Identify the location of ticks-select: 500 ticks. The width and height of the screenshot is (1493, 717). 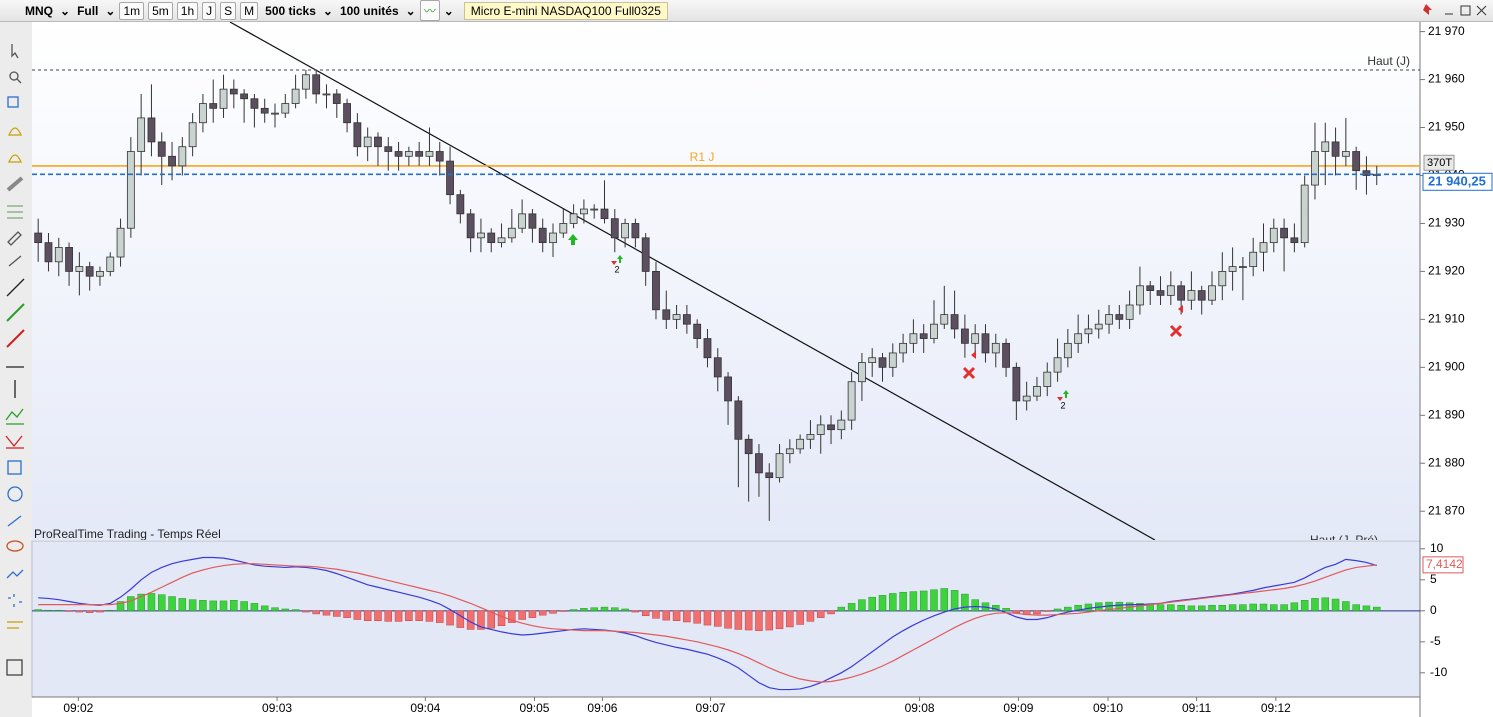
(290, 10).